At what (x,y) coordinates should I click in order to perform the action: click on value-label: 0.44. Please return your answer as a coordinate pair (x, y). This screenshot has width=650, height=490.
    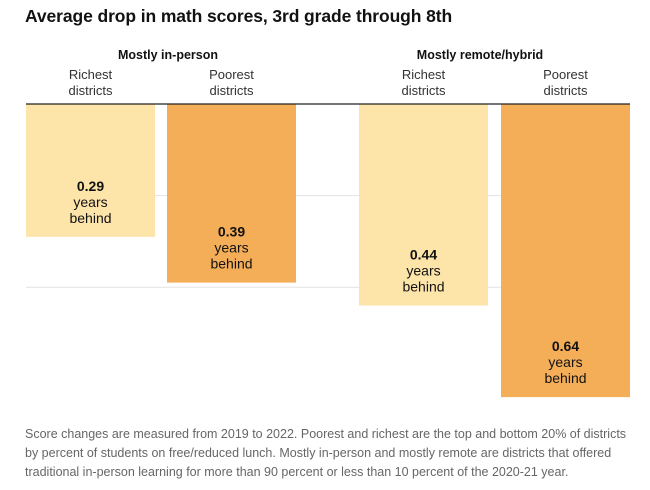
    Looking at the image, I should click on (423, 255).